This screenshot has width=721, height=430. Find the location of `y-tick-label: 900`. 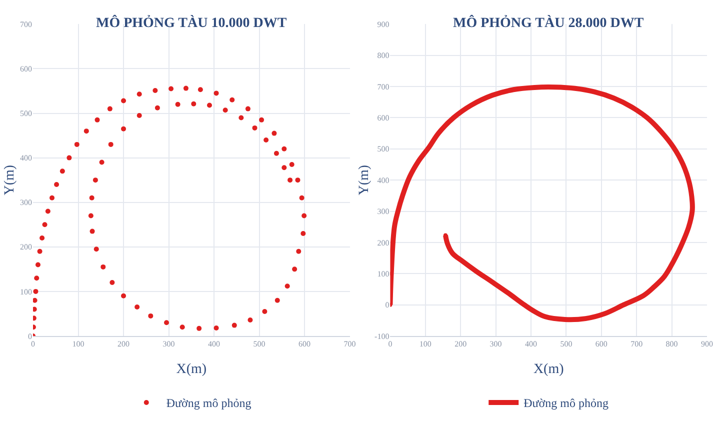

y-tick-label: 900 is located at coordinates (383, 24).